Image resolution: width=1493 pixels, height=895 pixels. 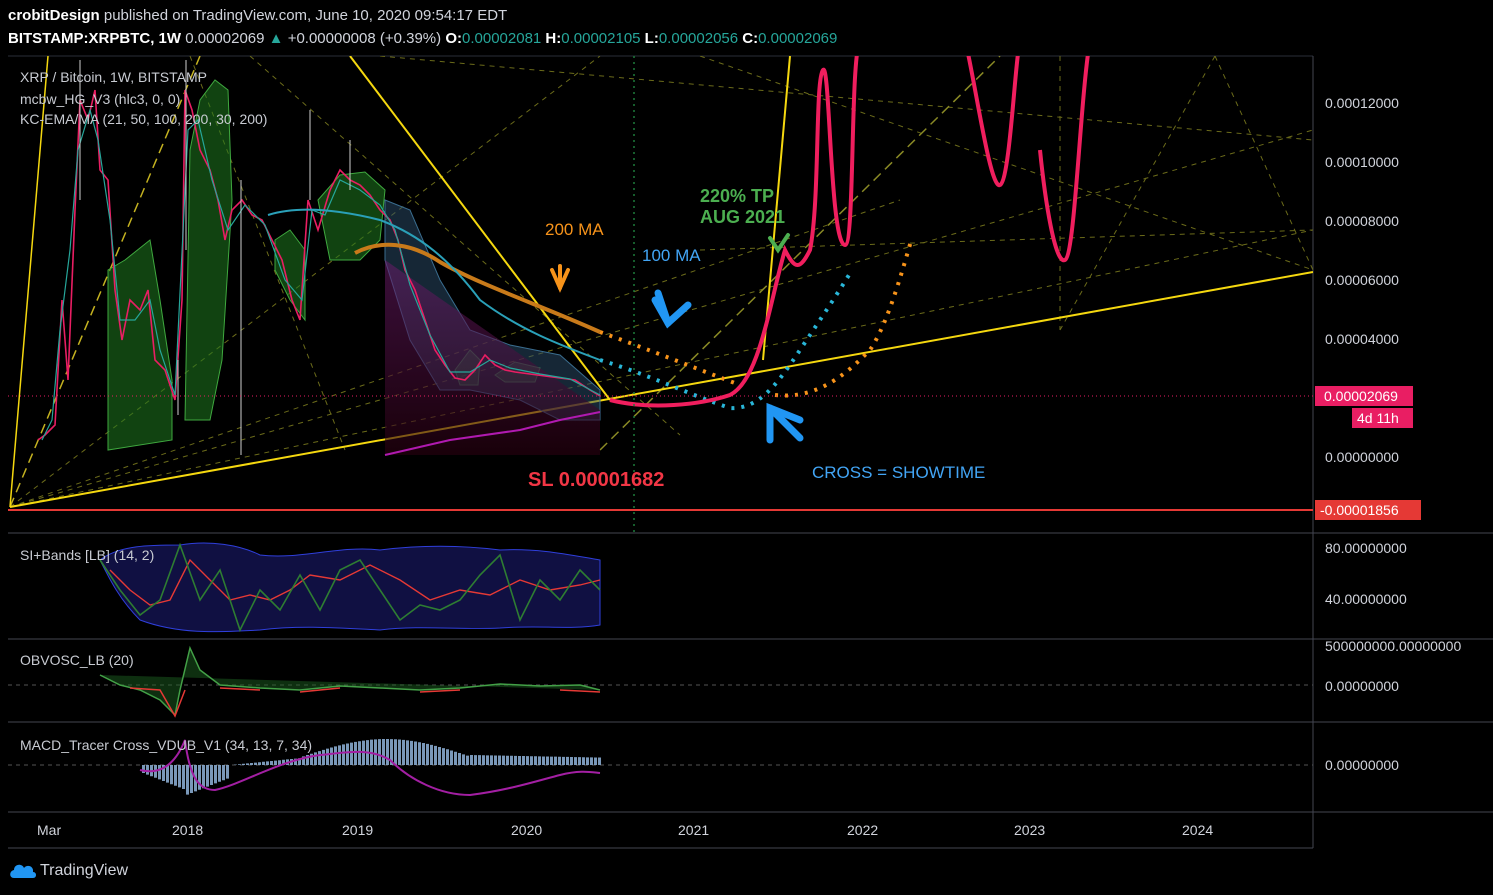 What do you see at coordinates (898, 472) in the screenshot?
I see `cross-label: CROSS = SHOWTIME` at bounding box center [898, 472].